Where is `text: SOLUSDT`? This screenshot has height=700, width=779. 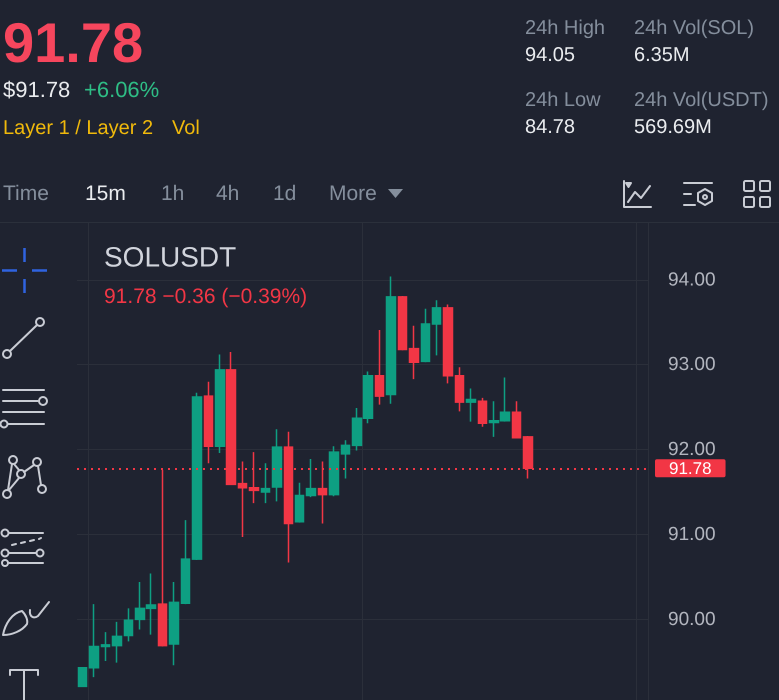 text: SOLUSDT is located at coordinates (170, 257).